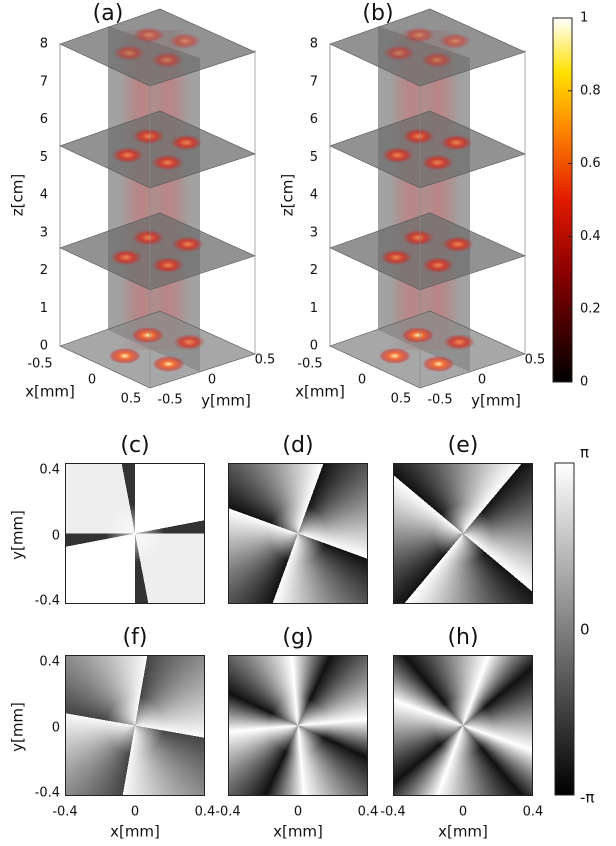 This screenshot has height=846, width=616. Describe the element at coordinates (590, 309) in the screenshot. I see `colorbar-tick-label: 0.2` at that location.